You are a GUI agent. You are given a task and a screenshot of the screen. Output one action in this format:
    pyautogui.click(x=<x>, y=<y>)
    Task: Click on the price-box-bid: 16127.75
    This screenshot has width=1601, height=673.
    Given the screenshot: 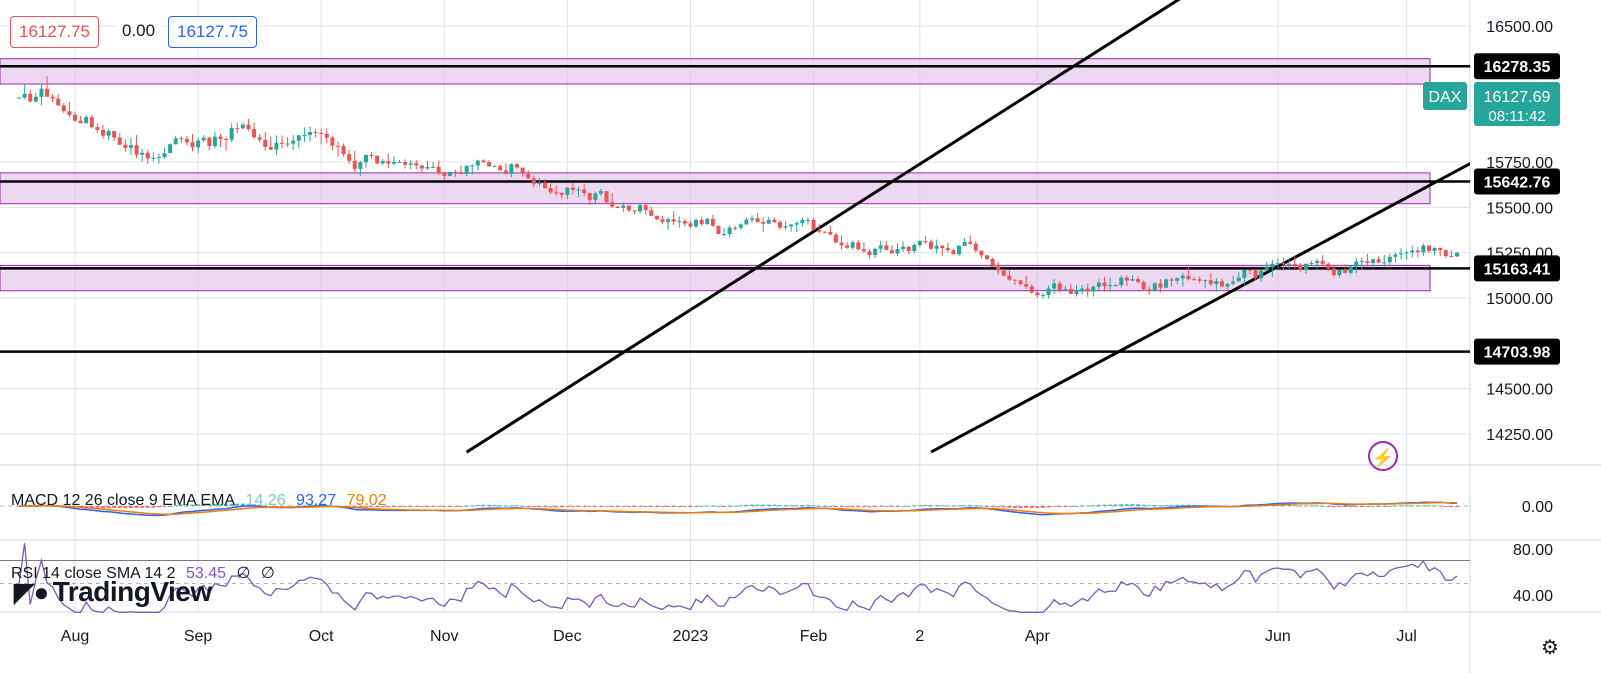 What is the action you would take?
    pyautogui.click(x=54, y=32)
    